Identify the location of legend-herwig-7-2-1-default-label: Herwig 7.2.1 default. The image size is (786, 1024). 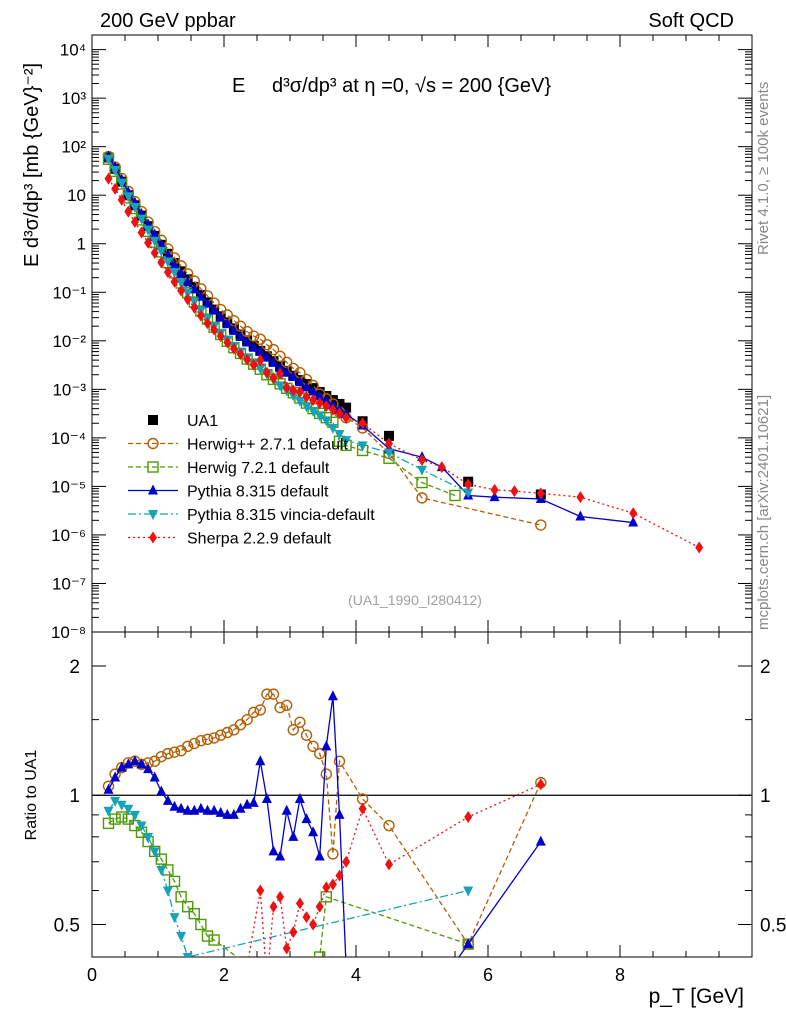
(258, 468).